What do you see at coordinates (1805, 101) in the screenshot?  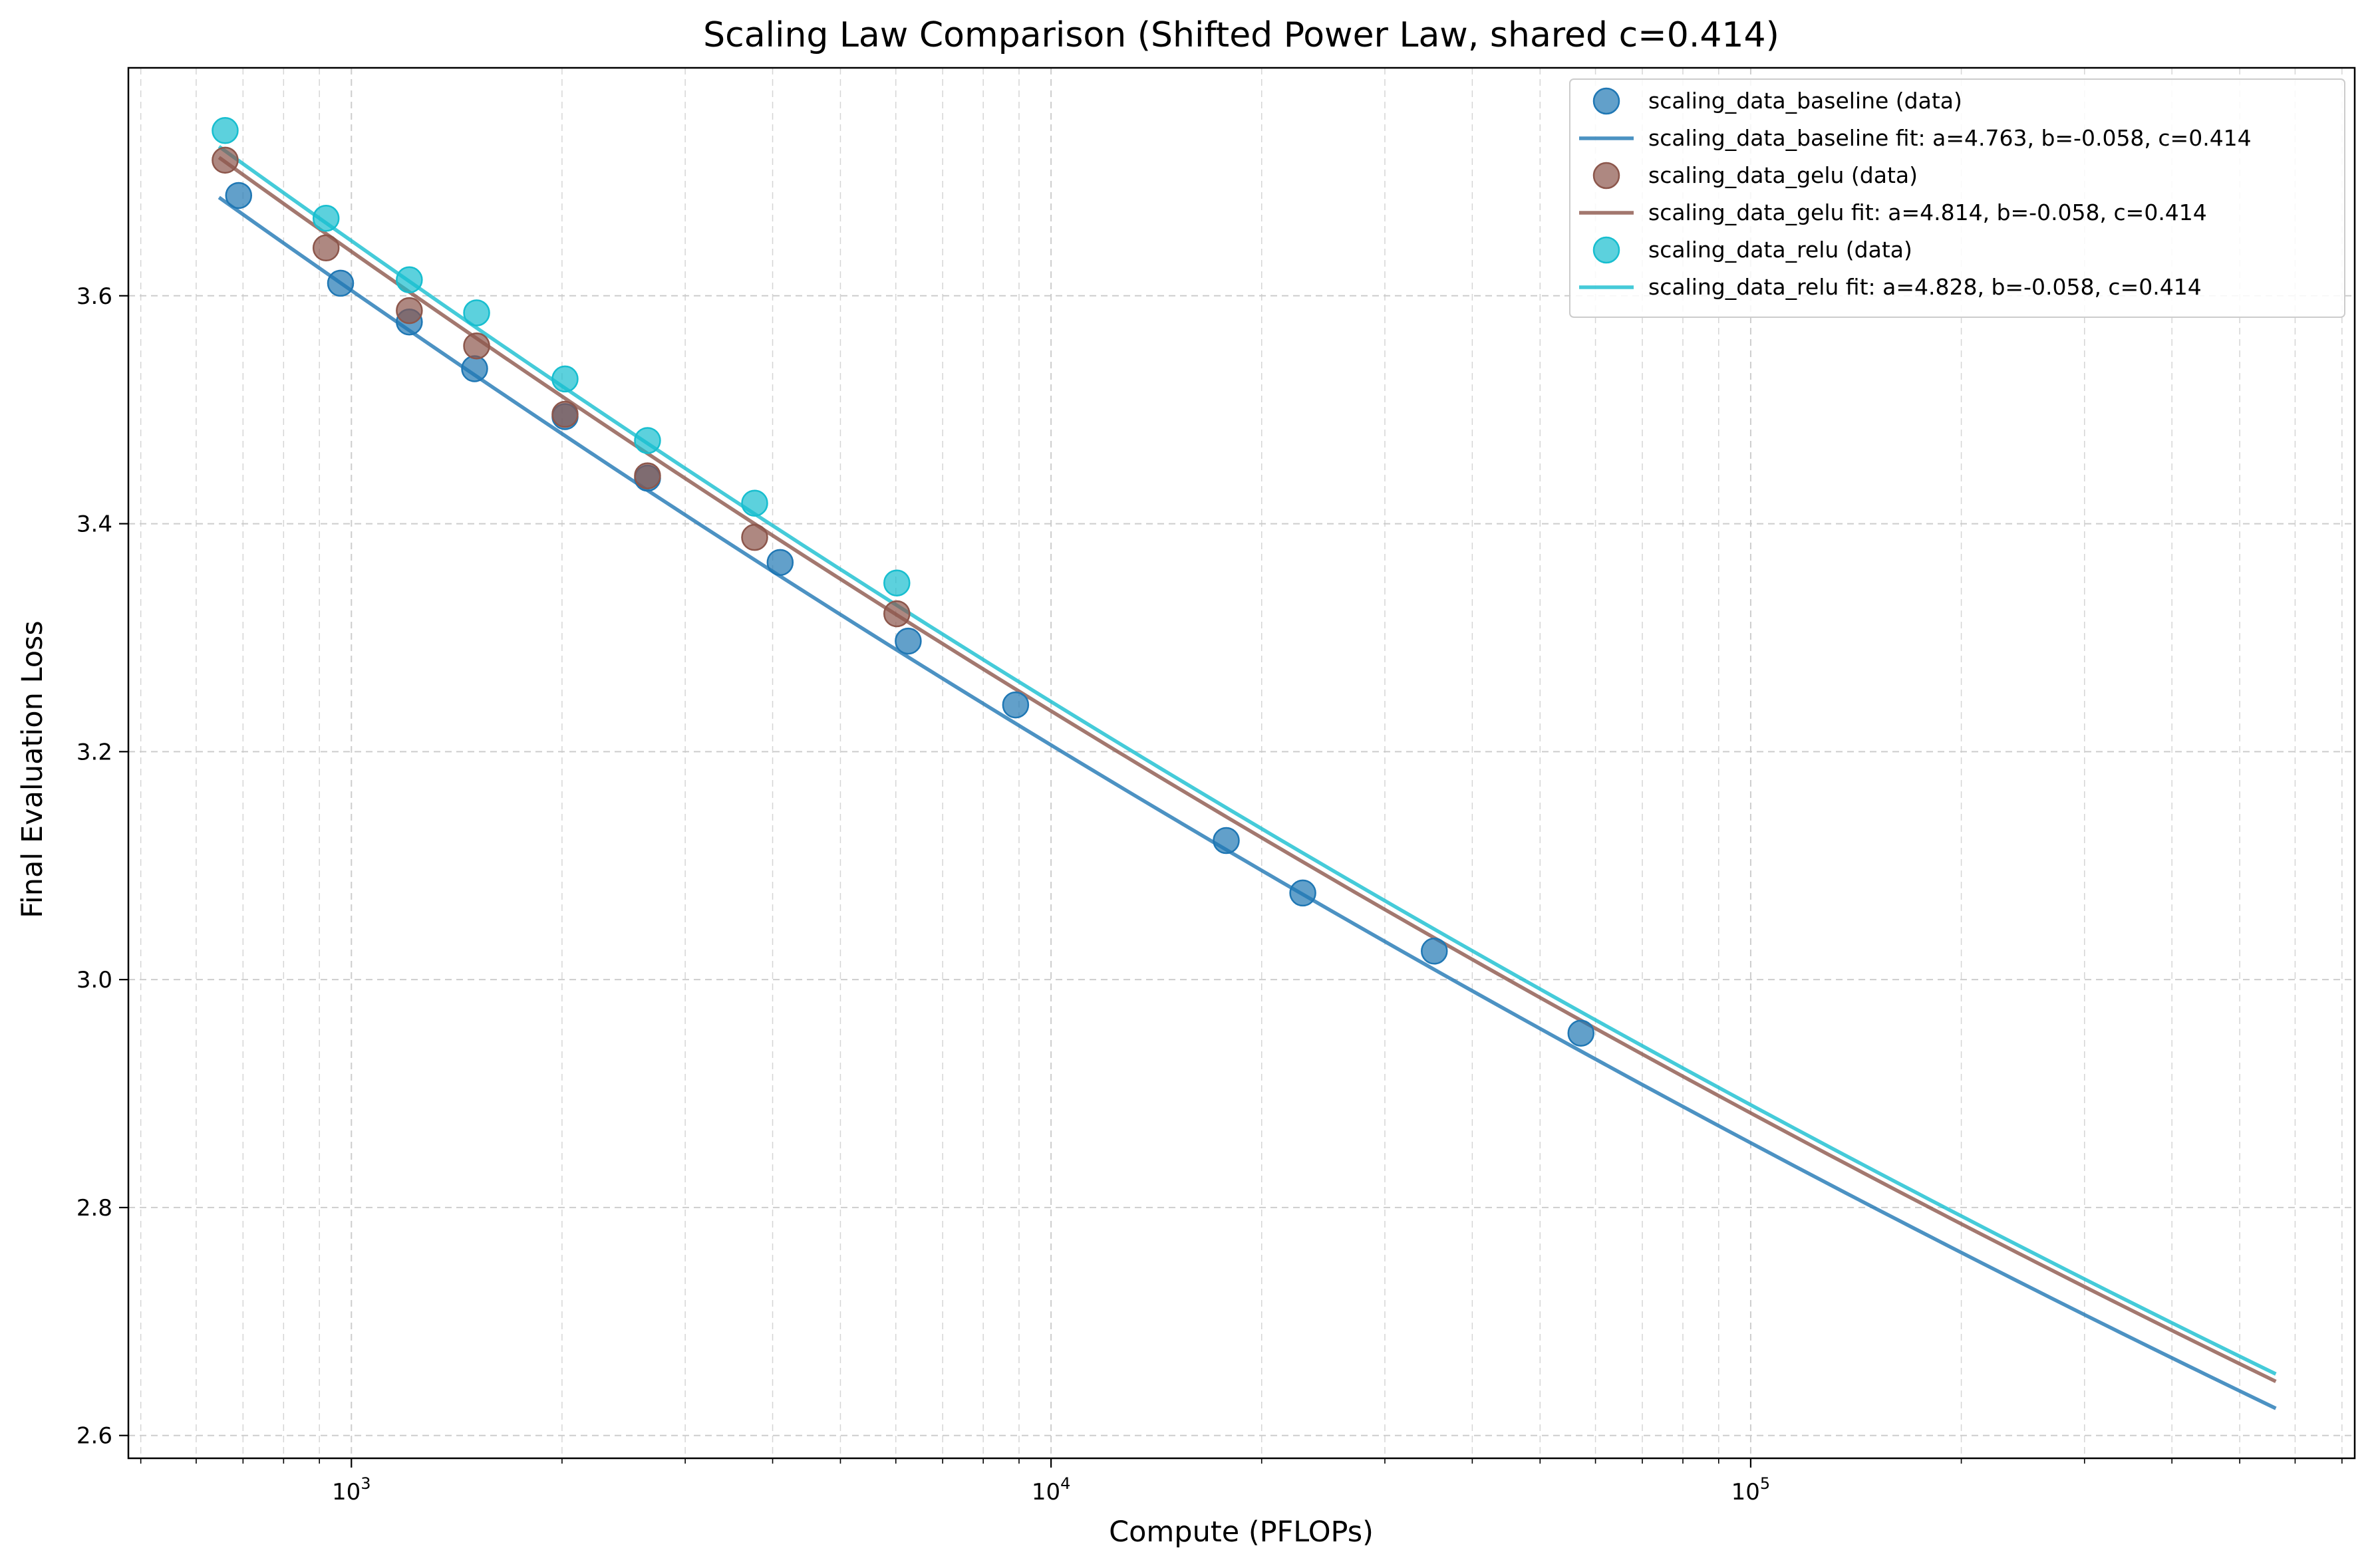 I see `legend-label: scaling_data_baseline (data)` at bounding box center [1805, 101].